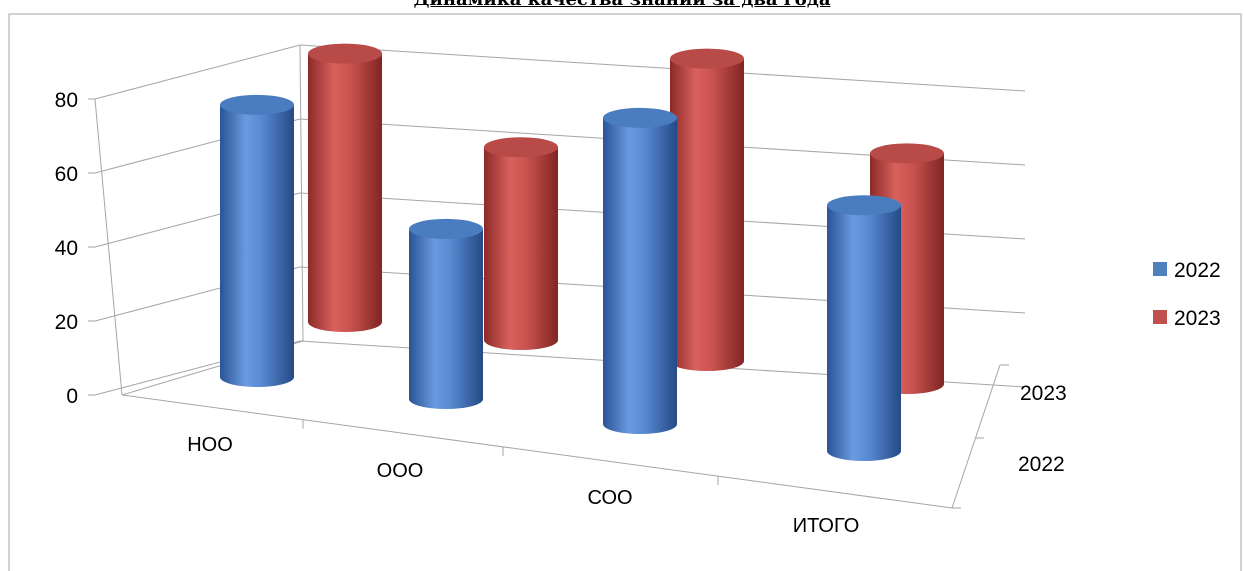  Describe the element at coordinates (1197, 318) in the screenshot. I see `legend-label-2023: 2023` at that location.